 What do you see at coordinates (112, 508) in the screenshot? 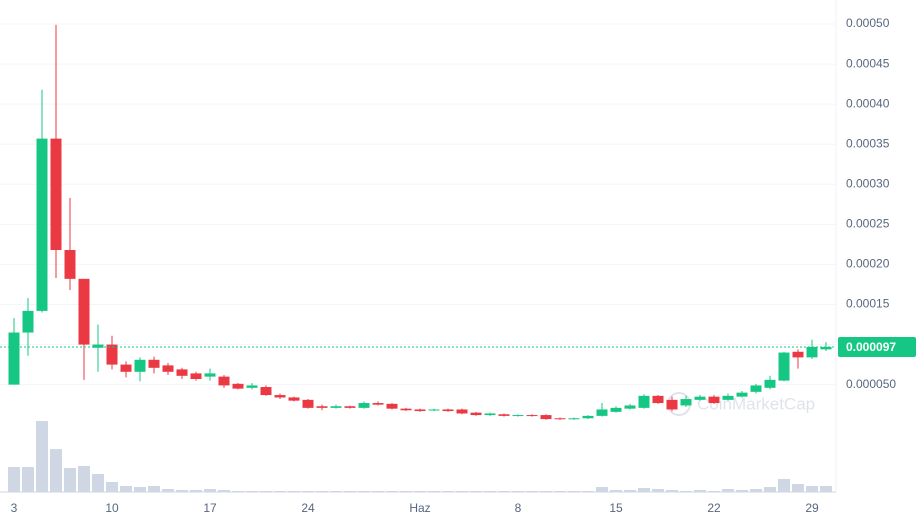
I see `x-tick-label: 10` at bounding box center [112, 508].